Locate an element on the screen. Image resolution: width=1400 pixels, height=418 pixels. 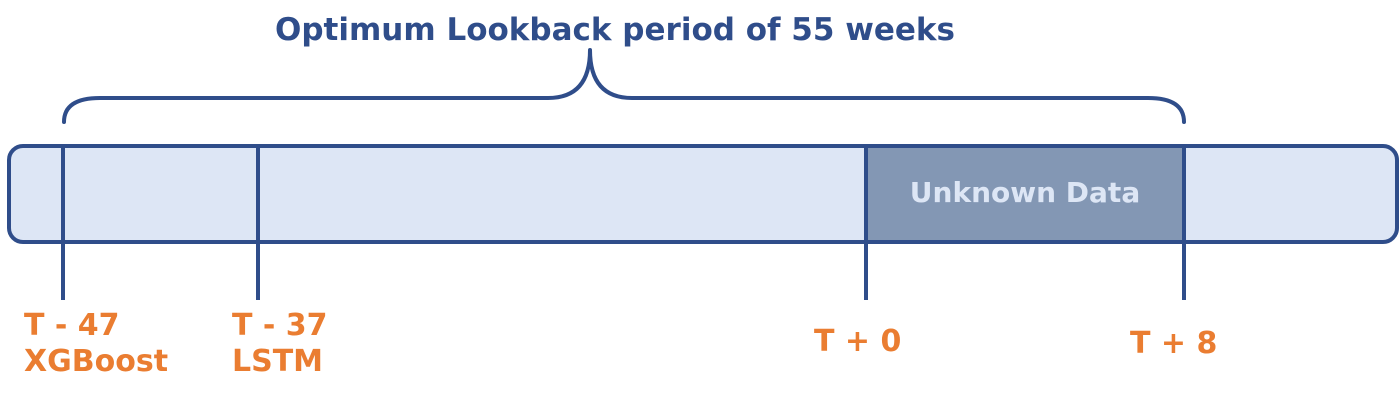
unknown-data-label: Unknown Data is located at coordinates (1025, 192).